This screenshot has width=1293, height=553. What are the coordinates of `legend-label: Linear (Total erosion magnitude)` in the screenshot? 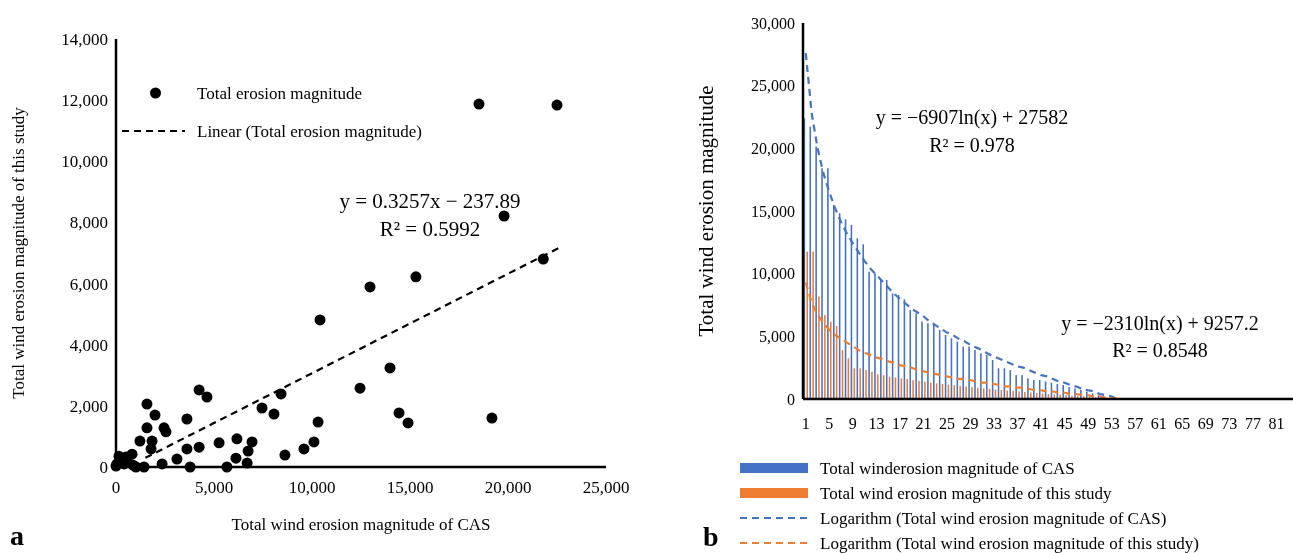 It's located at (309, 131).